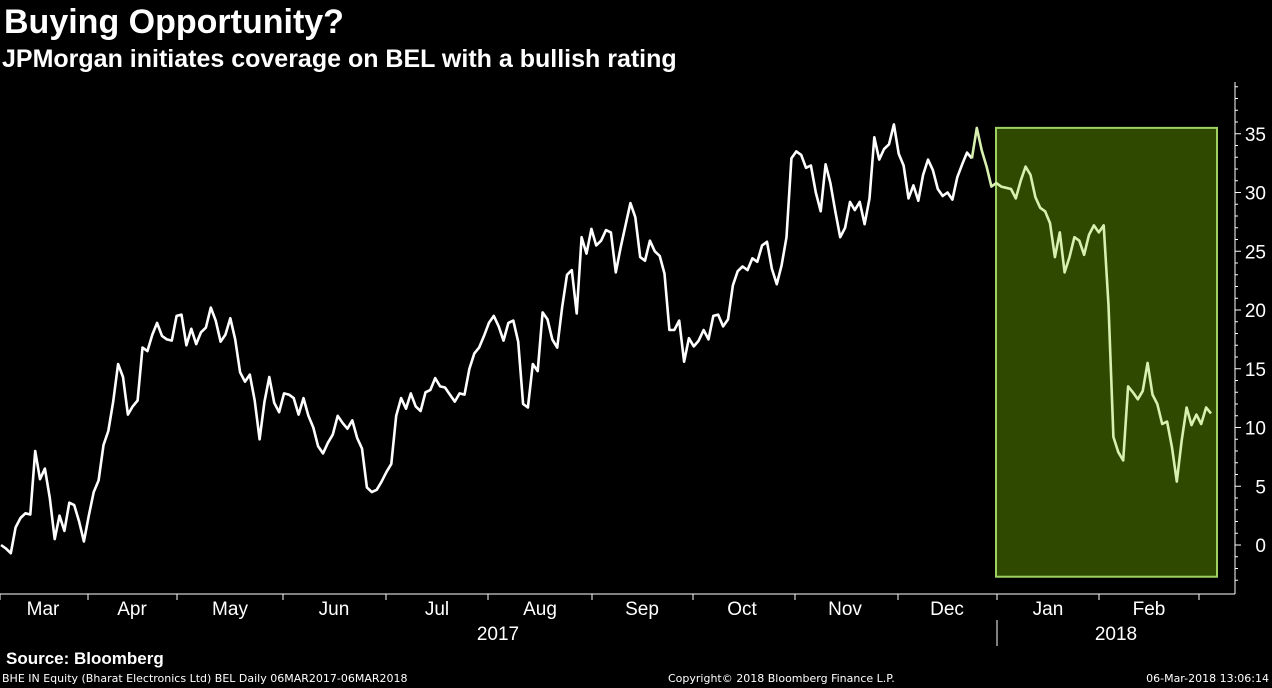  What do you see at coordinates (642, 609) in the screenshot?
I see `x-month-label: Sep` at bounding box center [642, 609].